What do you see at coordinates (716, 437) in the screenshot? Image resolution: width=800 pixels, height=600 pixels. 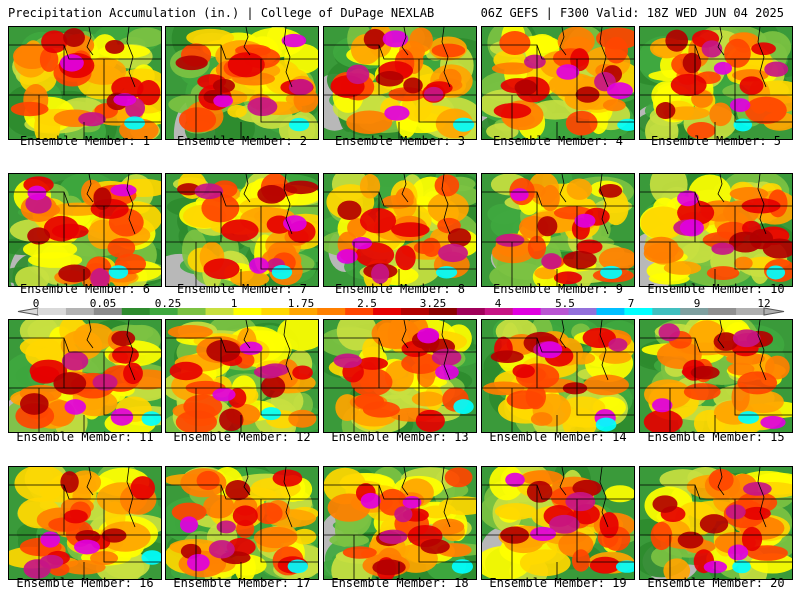 I see `ensemble-member-label: Ensemble Member: 15` at bounding box center [716, 437].